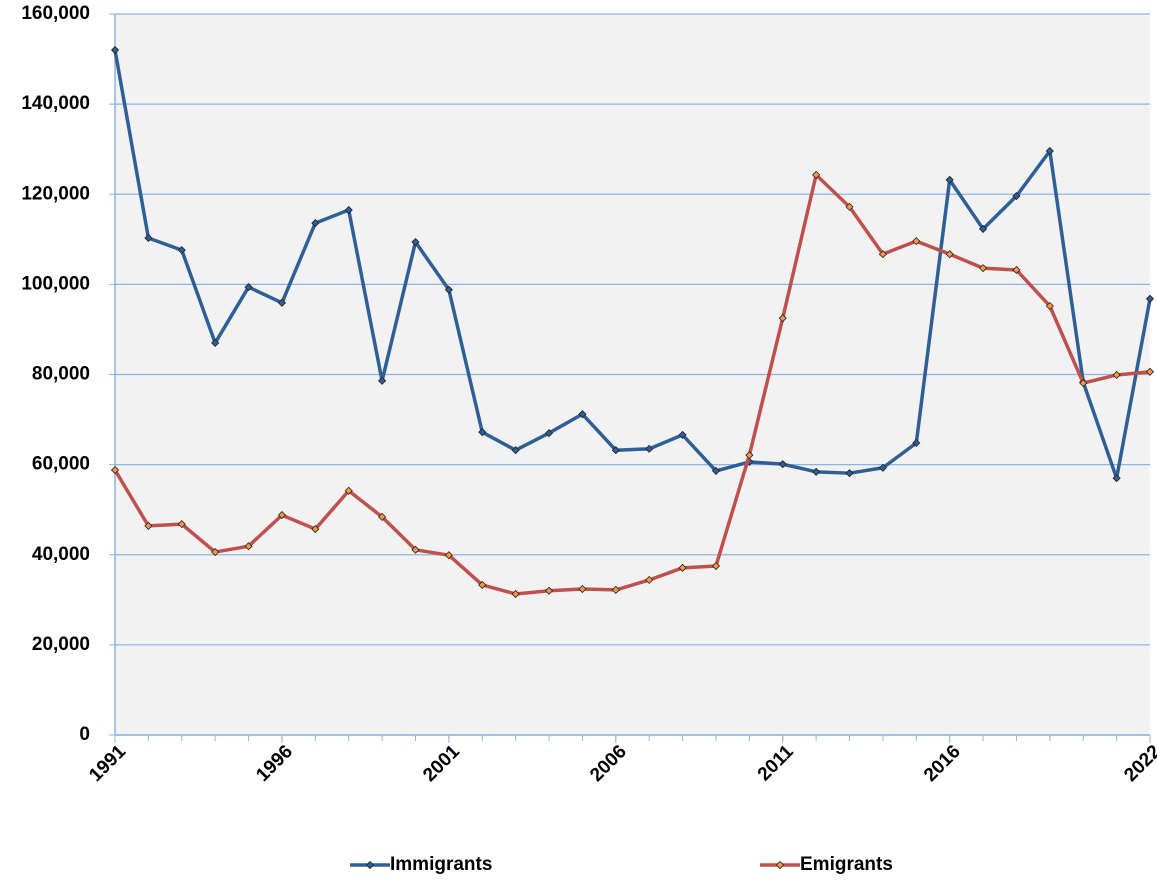 The image size is (1157, 889). I want to click on x-tick-label: 2006, so click(608, 763).